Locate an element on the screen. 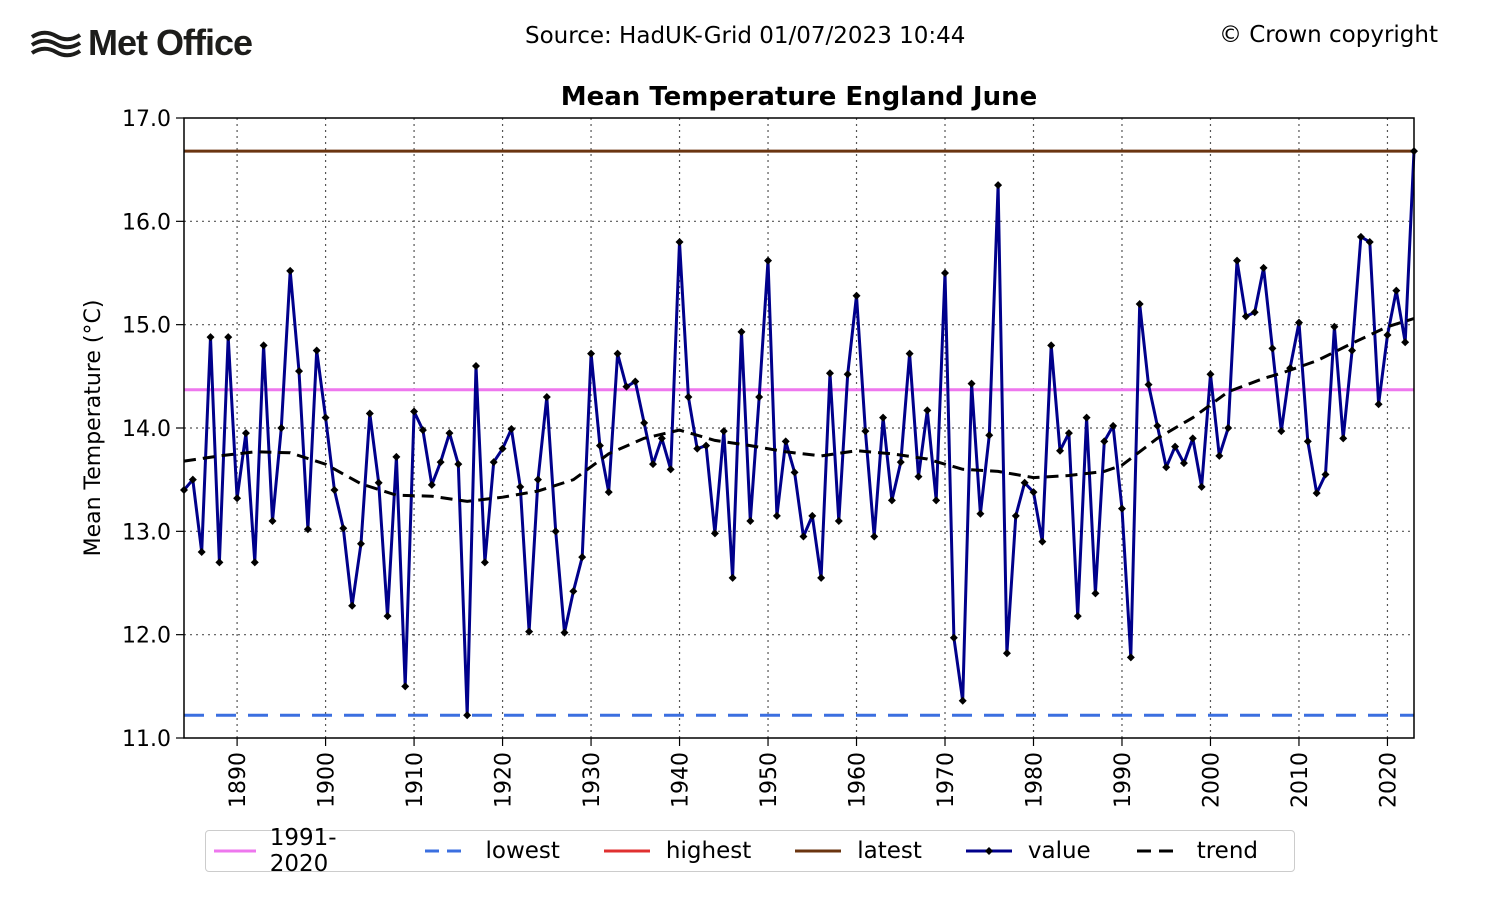  x-tick-label: 1910 is located at coordinates (415, 780).